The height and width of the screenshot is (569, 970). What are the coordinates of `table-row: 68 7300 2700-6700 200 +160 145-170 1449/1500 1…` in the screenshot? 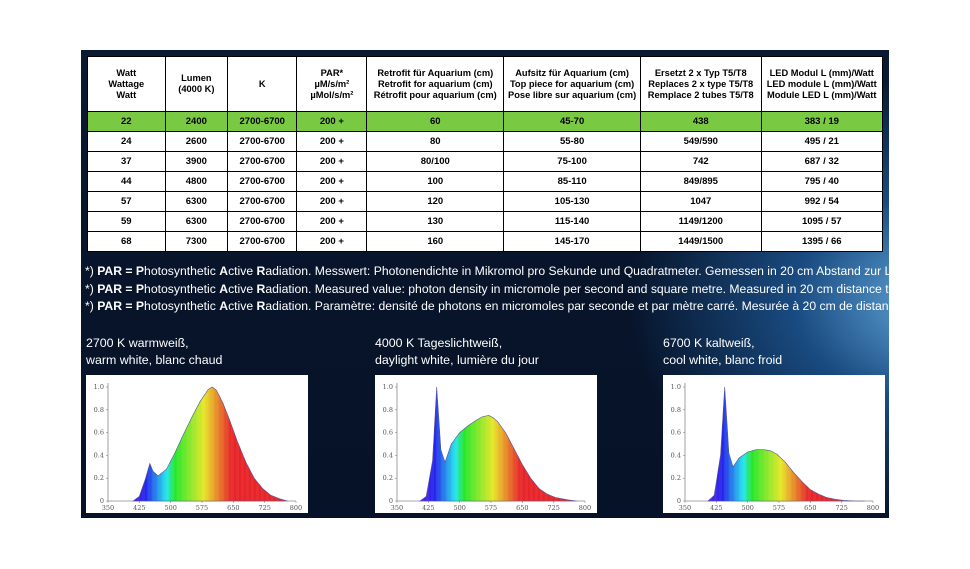 It's located at (485, 241).